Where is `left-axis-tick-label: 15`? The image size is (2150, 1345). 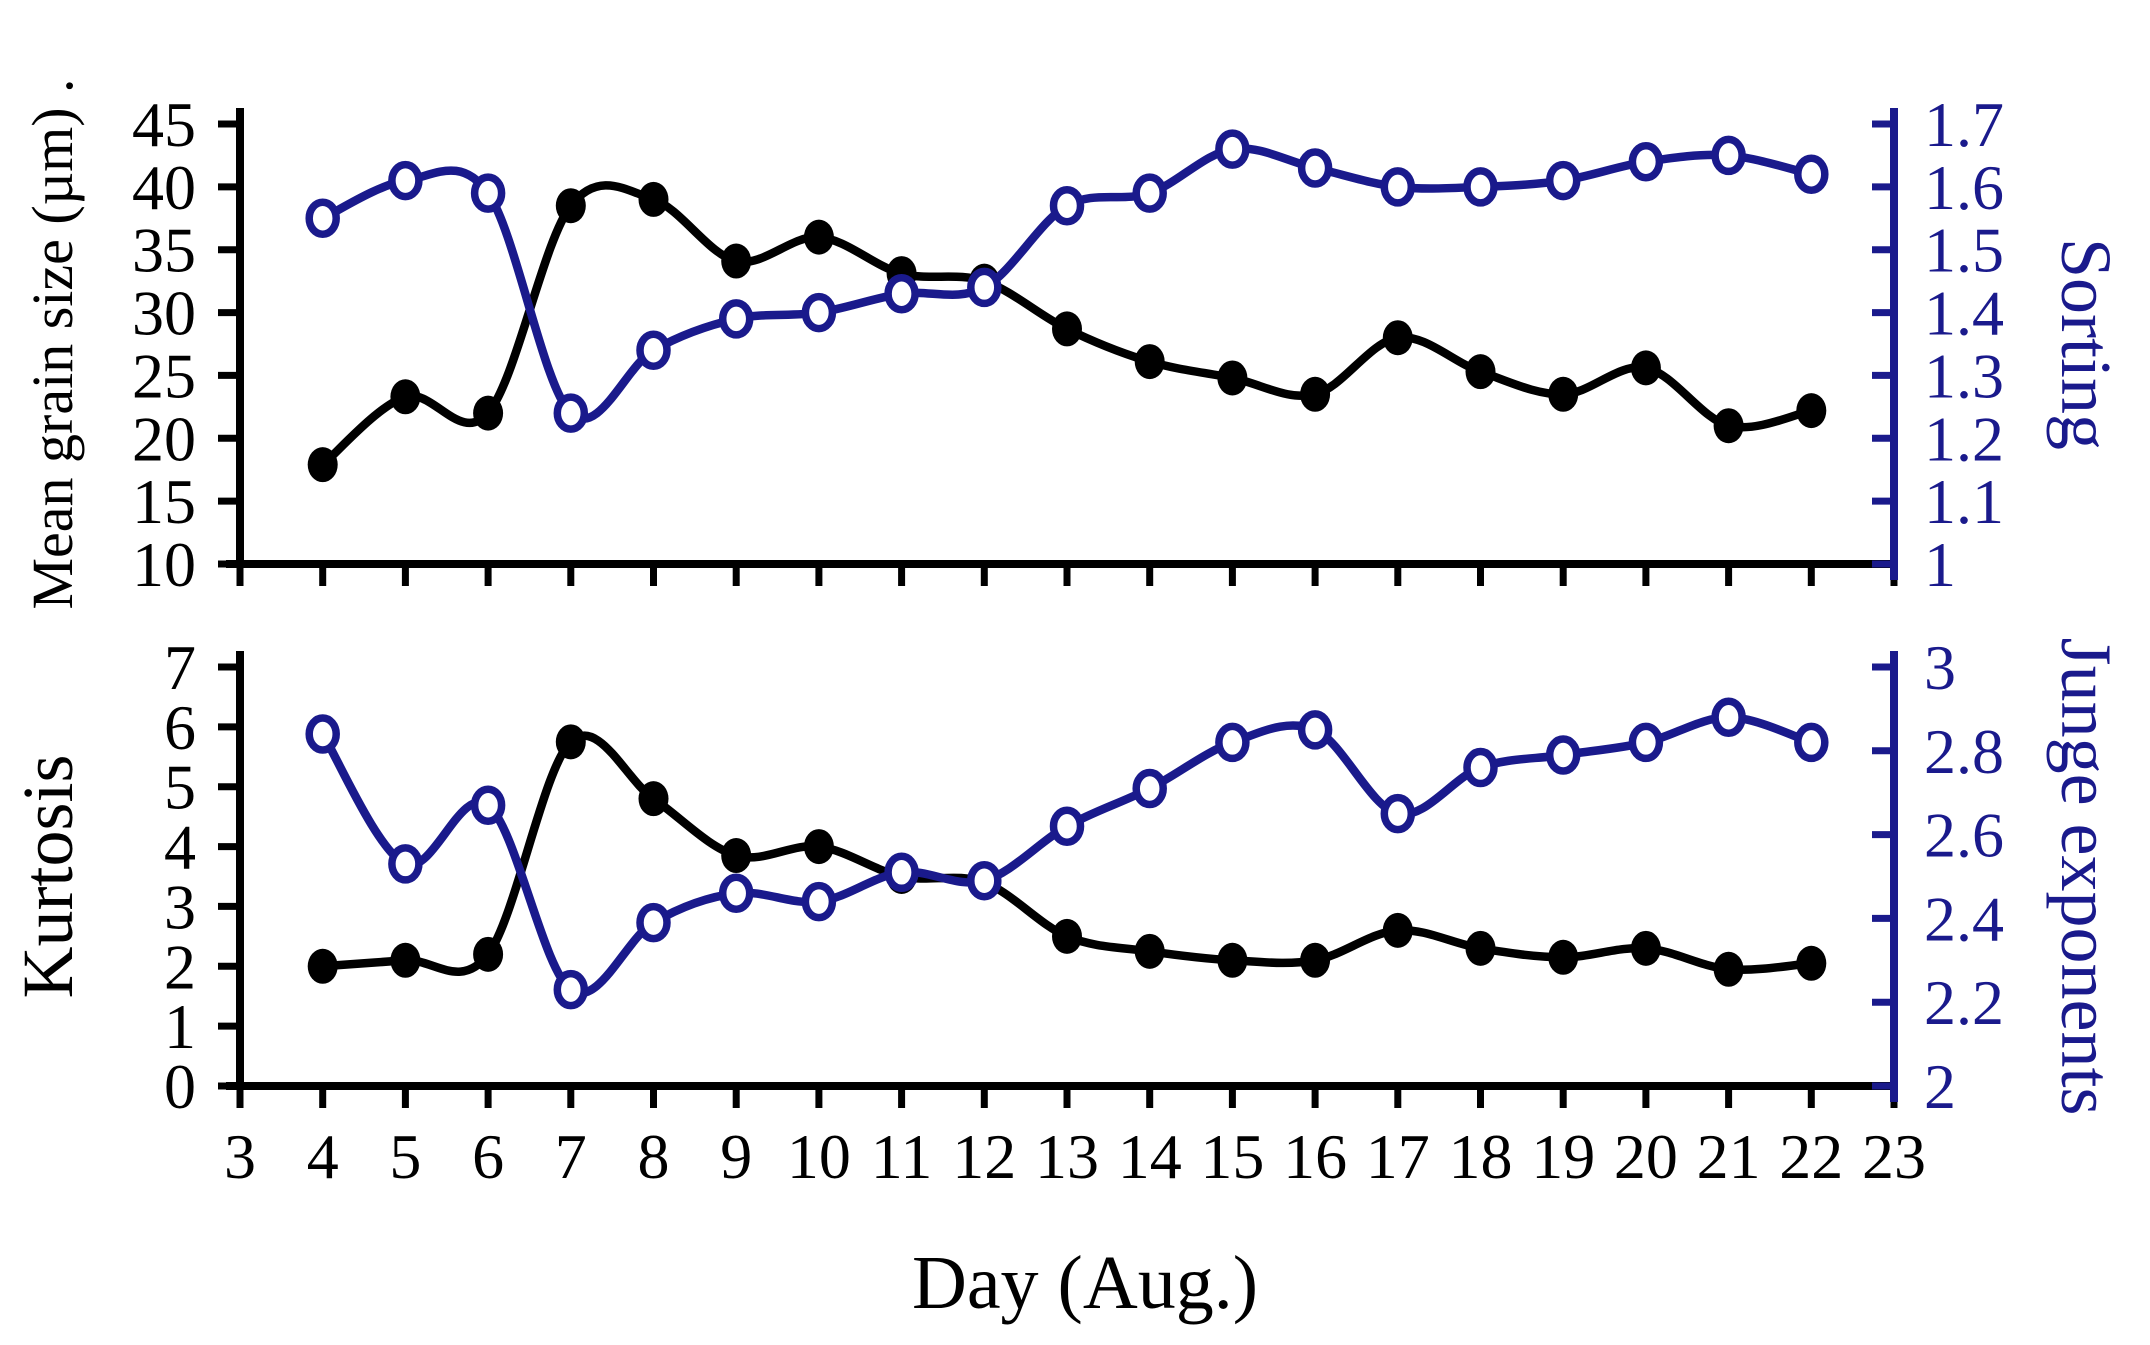
left-axis-tick-label: 15 is located at coordinates (164, 501).